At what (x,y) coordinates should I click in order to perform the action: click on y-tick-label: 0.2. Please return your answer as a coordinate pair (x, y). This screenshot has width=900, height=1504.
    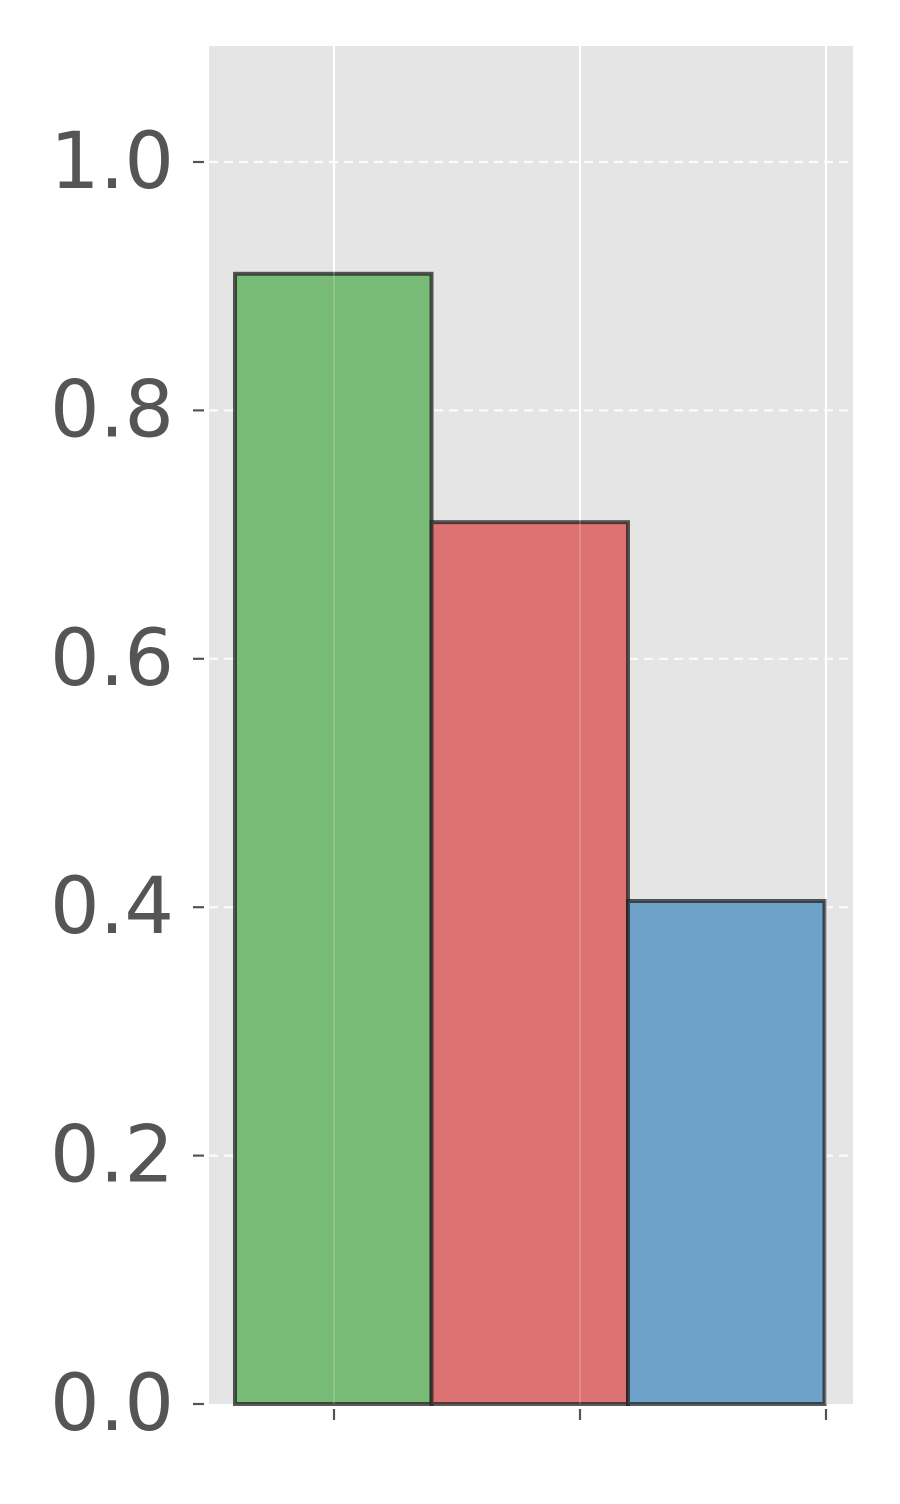
    Looking at the image, I should click on (112, 1156).